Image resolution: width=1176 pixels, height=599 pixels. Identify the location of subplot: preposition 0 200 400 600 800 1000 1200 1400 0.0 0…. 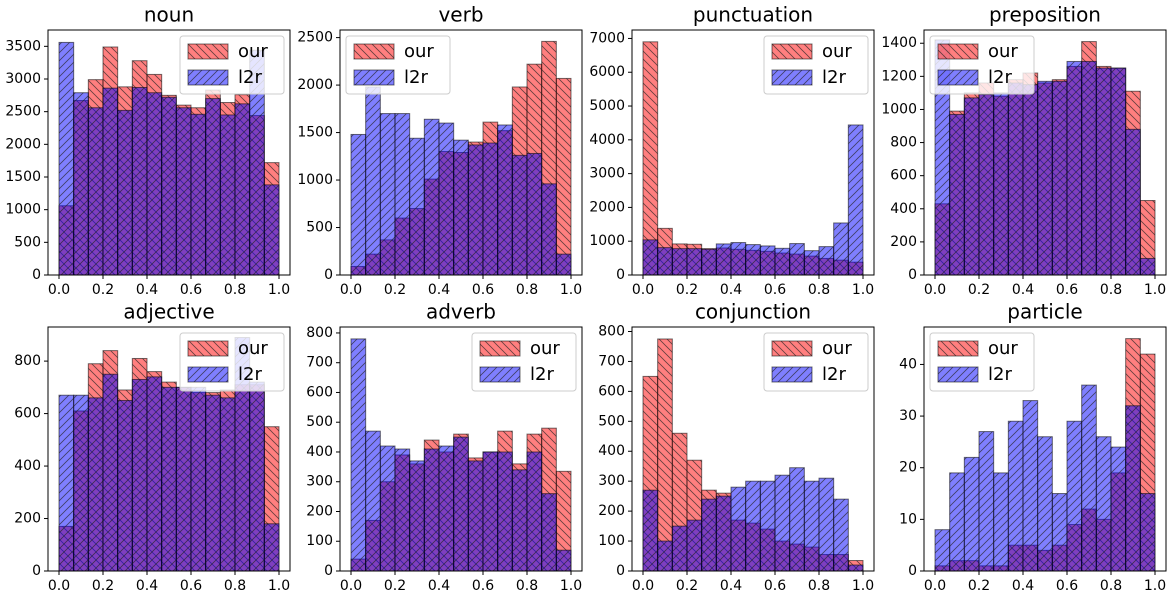
(1024, 150).